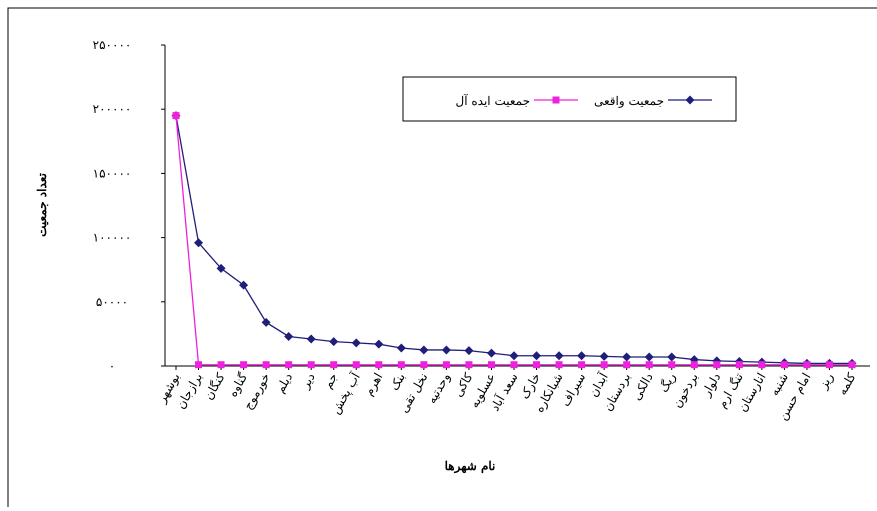 The image size is (877, 511). What do you see at coordinates (470, 466) in the screenshot?
I see `x-axis-title: نام شهرها` at bounding box center [470, 466].